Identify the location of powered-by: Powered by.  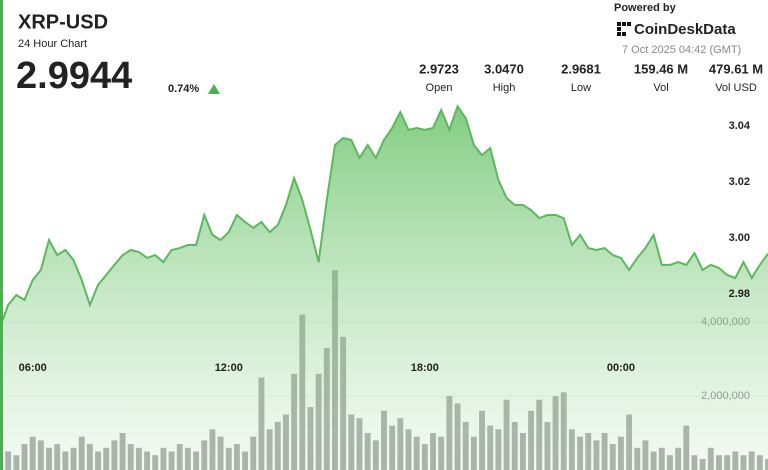
(645, 8).